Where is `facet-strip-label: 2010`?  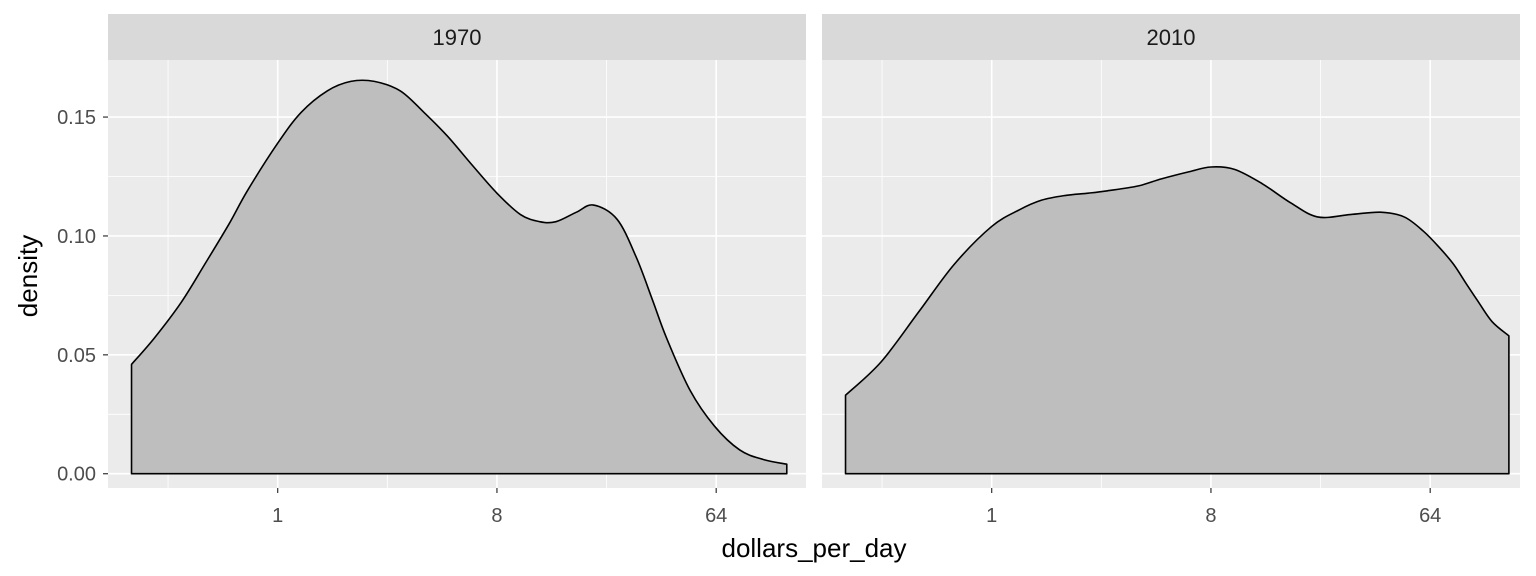
facet-strip-label: 2010 is located at coordinates (1171, 37).